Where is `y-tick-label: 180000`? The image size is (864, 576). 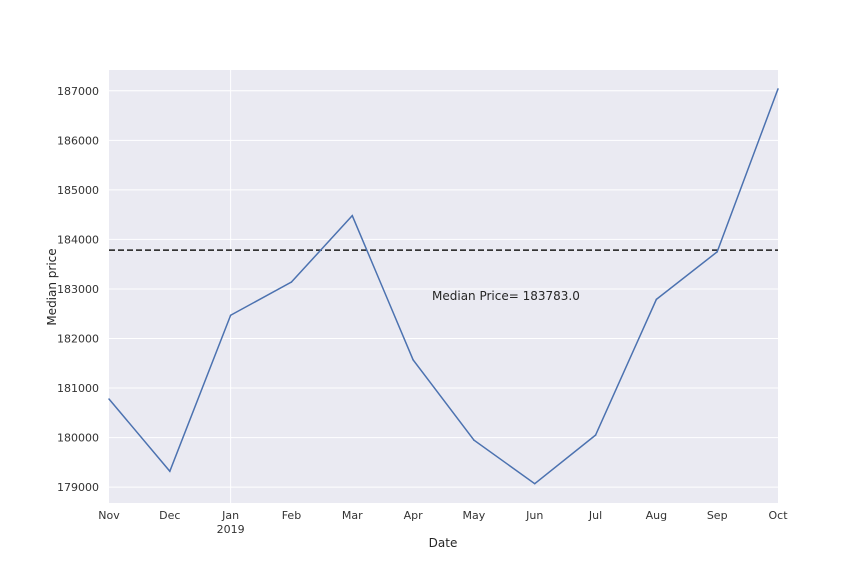
y-tick-label: 180000 is located at coordinates (78, 438).